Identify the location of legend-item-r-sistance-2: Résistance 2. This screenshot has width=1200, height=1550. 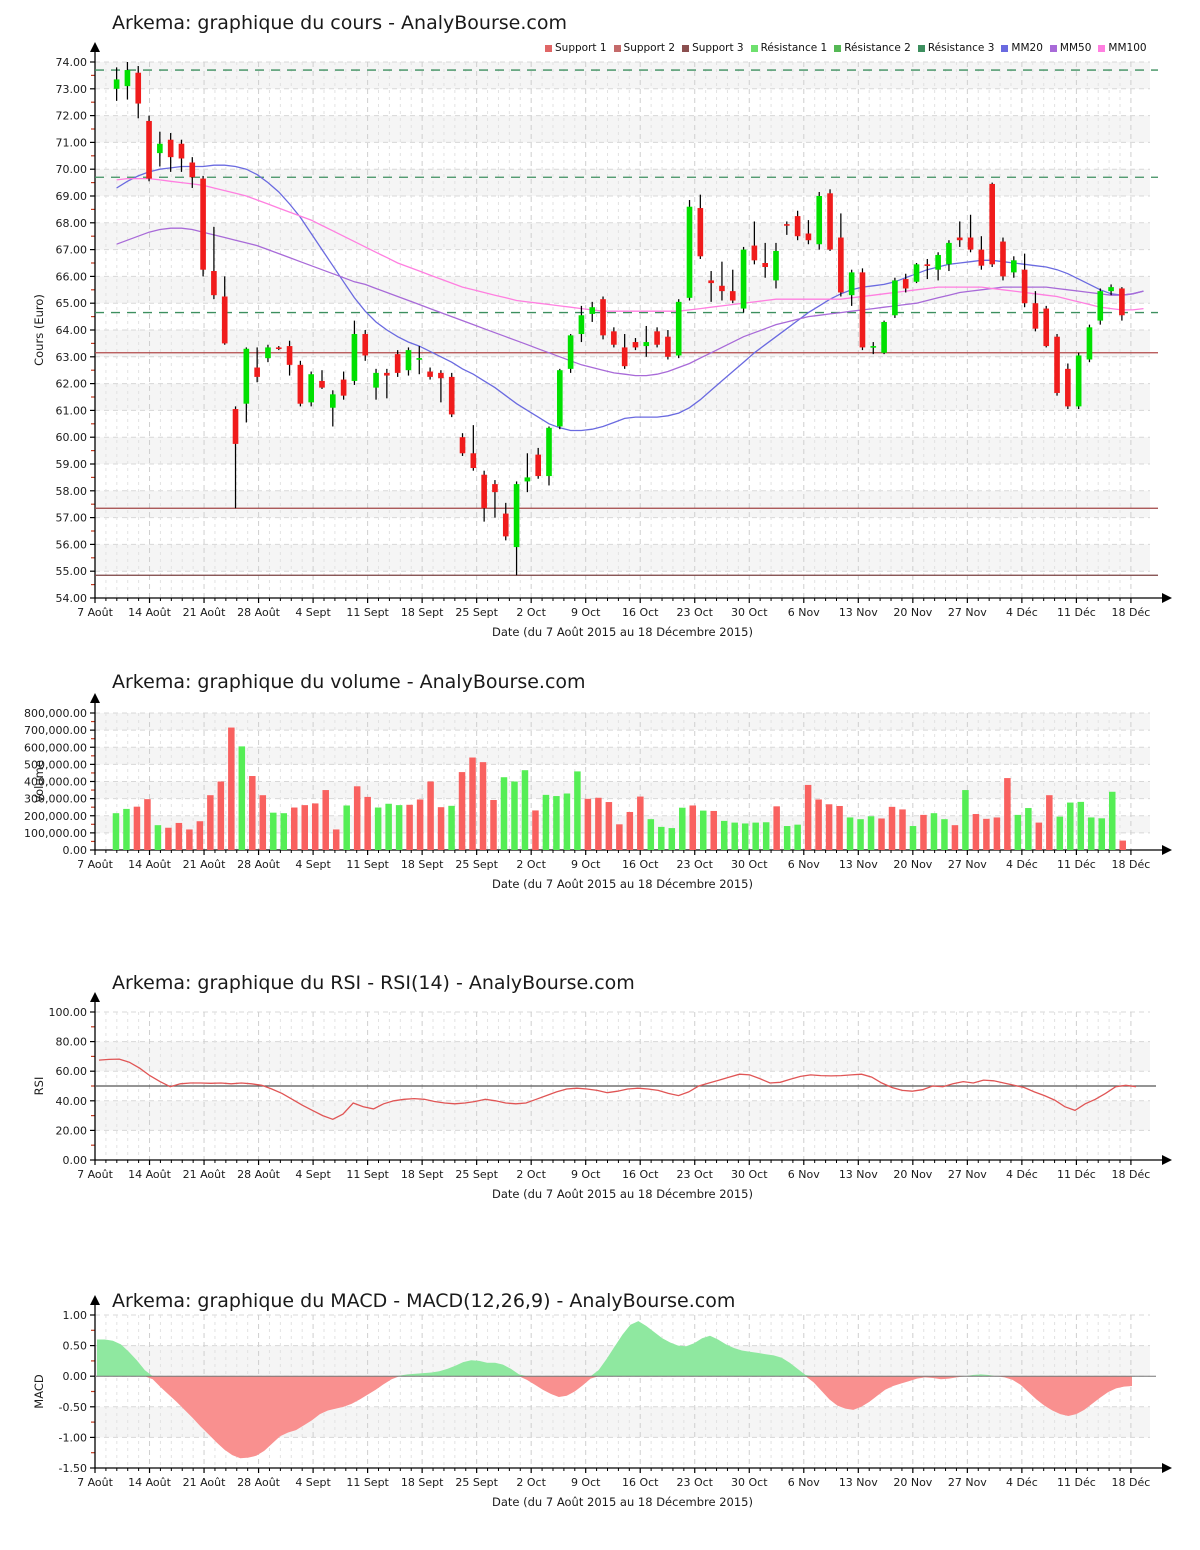
(872, 48).